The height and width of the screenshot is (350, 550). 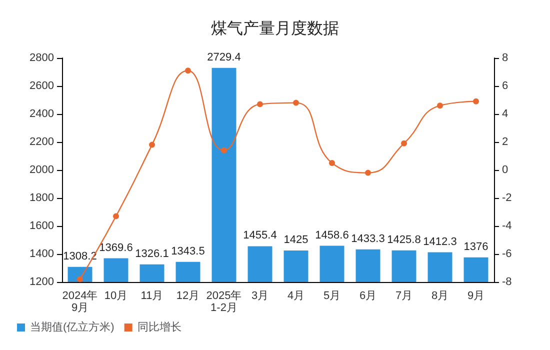 What do you see at coordinates (42, 170) in the screenshot?
I see `y-tick-label: 2000` at bounding box center [42, 170].